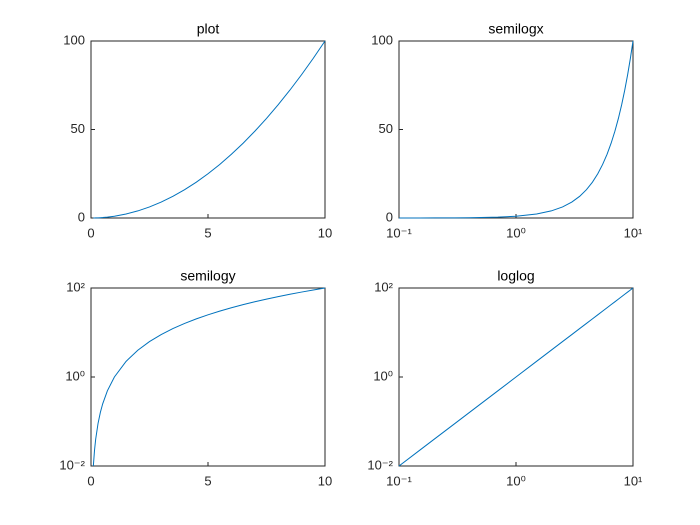 This screenshot has height=525, width=700. I want to click on subplot-title: loglog, so click(515, 276).